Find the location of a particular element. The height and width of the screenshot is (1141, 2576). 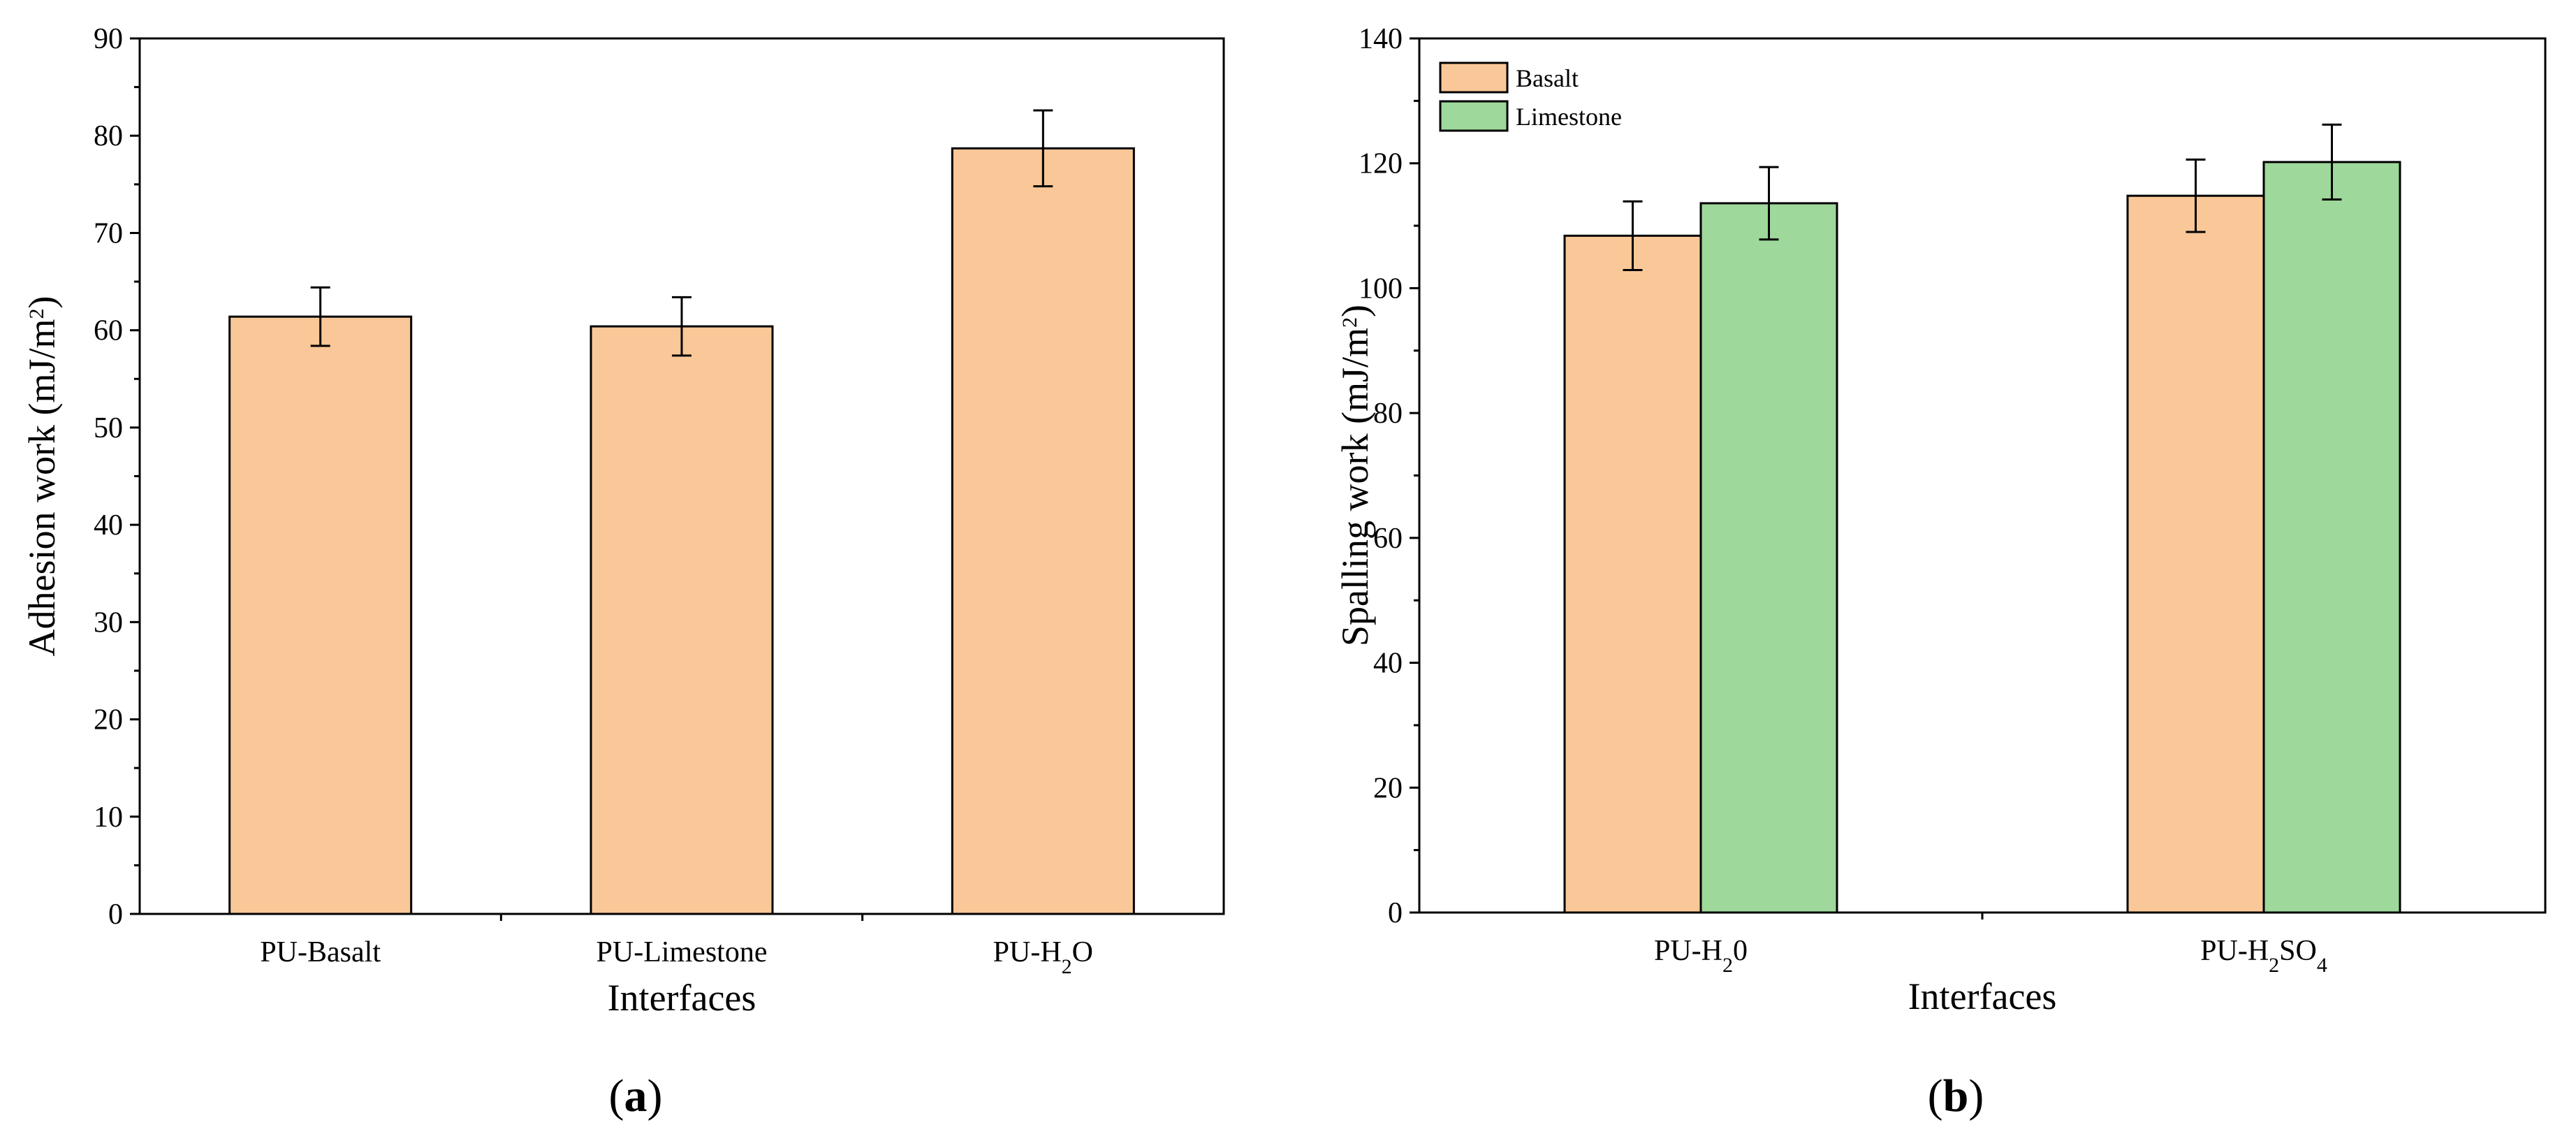

y-axis-title: Spalling work (mJ/m2) is located at coordinates (1355, 476).